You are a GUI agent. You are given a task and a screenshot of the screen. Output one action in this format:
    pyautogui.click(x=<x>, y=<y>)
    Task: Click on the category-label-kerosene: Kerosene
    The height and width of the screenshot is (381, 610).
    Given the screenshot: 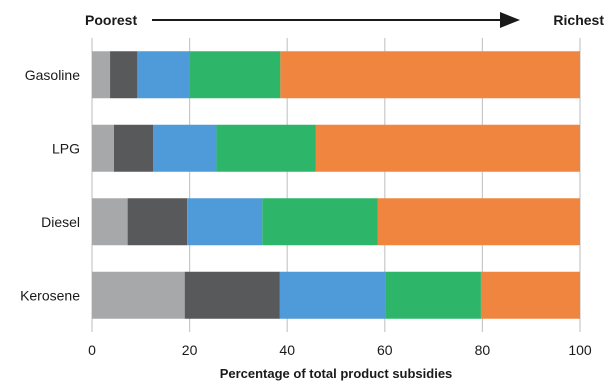 What is the action you would take?
    pyautogui.click(x=50, y=295)
    